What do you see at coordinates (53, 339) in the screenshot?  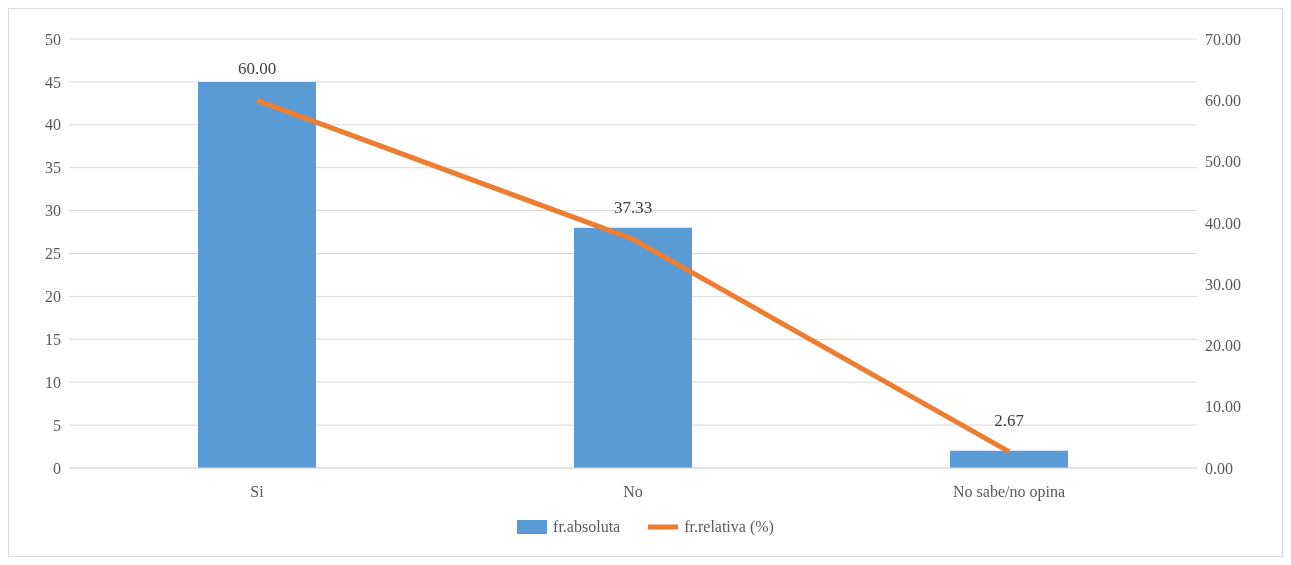 I see `y-tick-label: 15` at bounding box center [53, 339].